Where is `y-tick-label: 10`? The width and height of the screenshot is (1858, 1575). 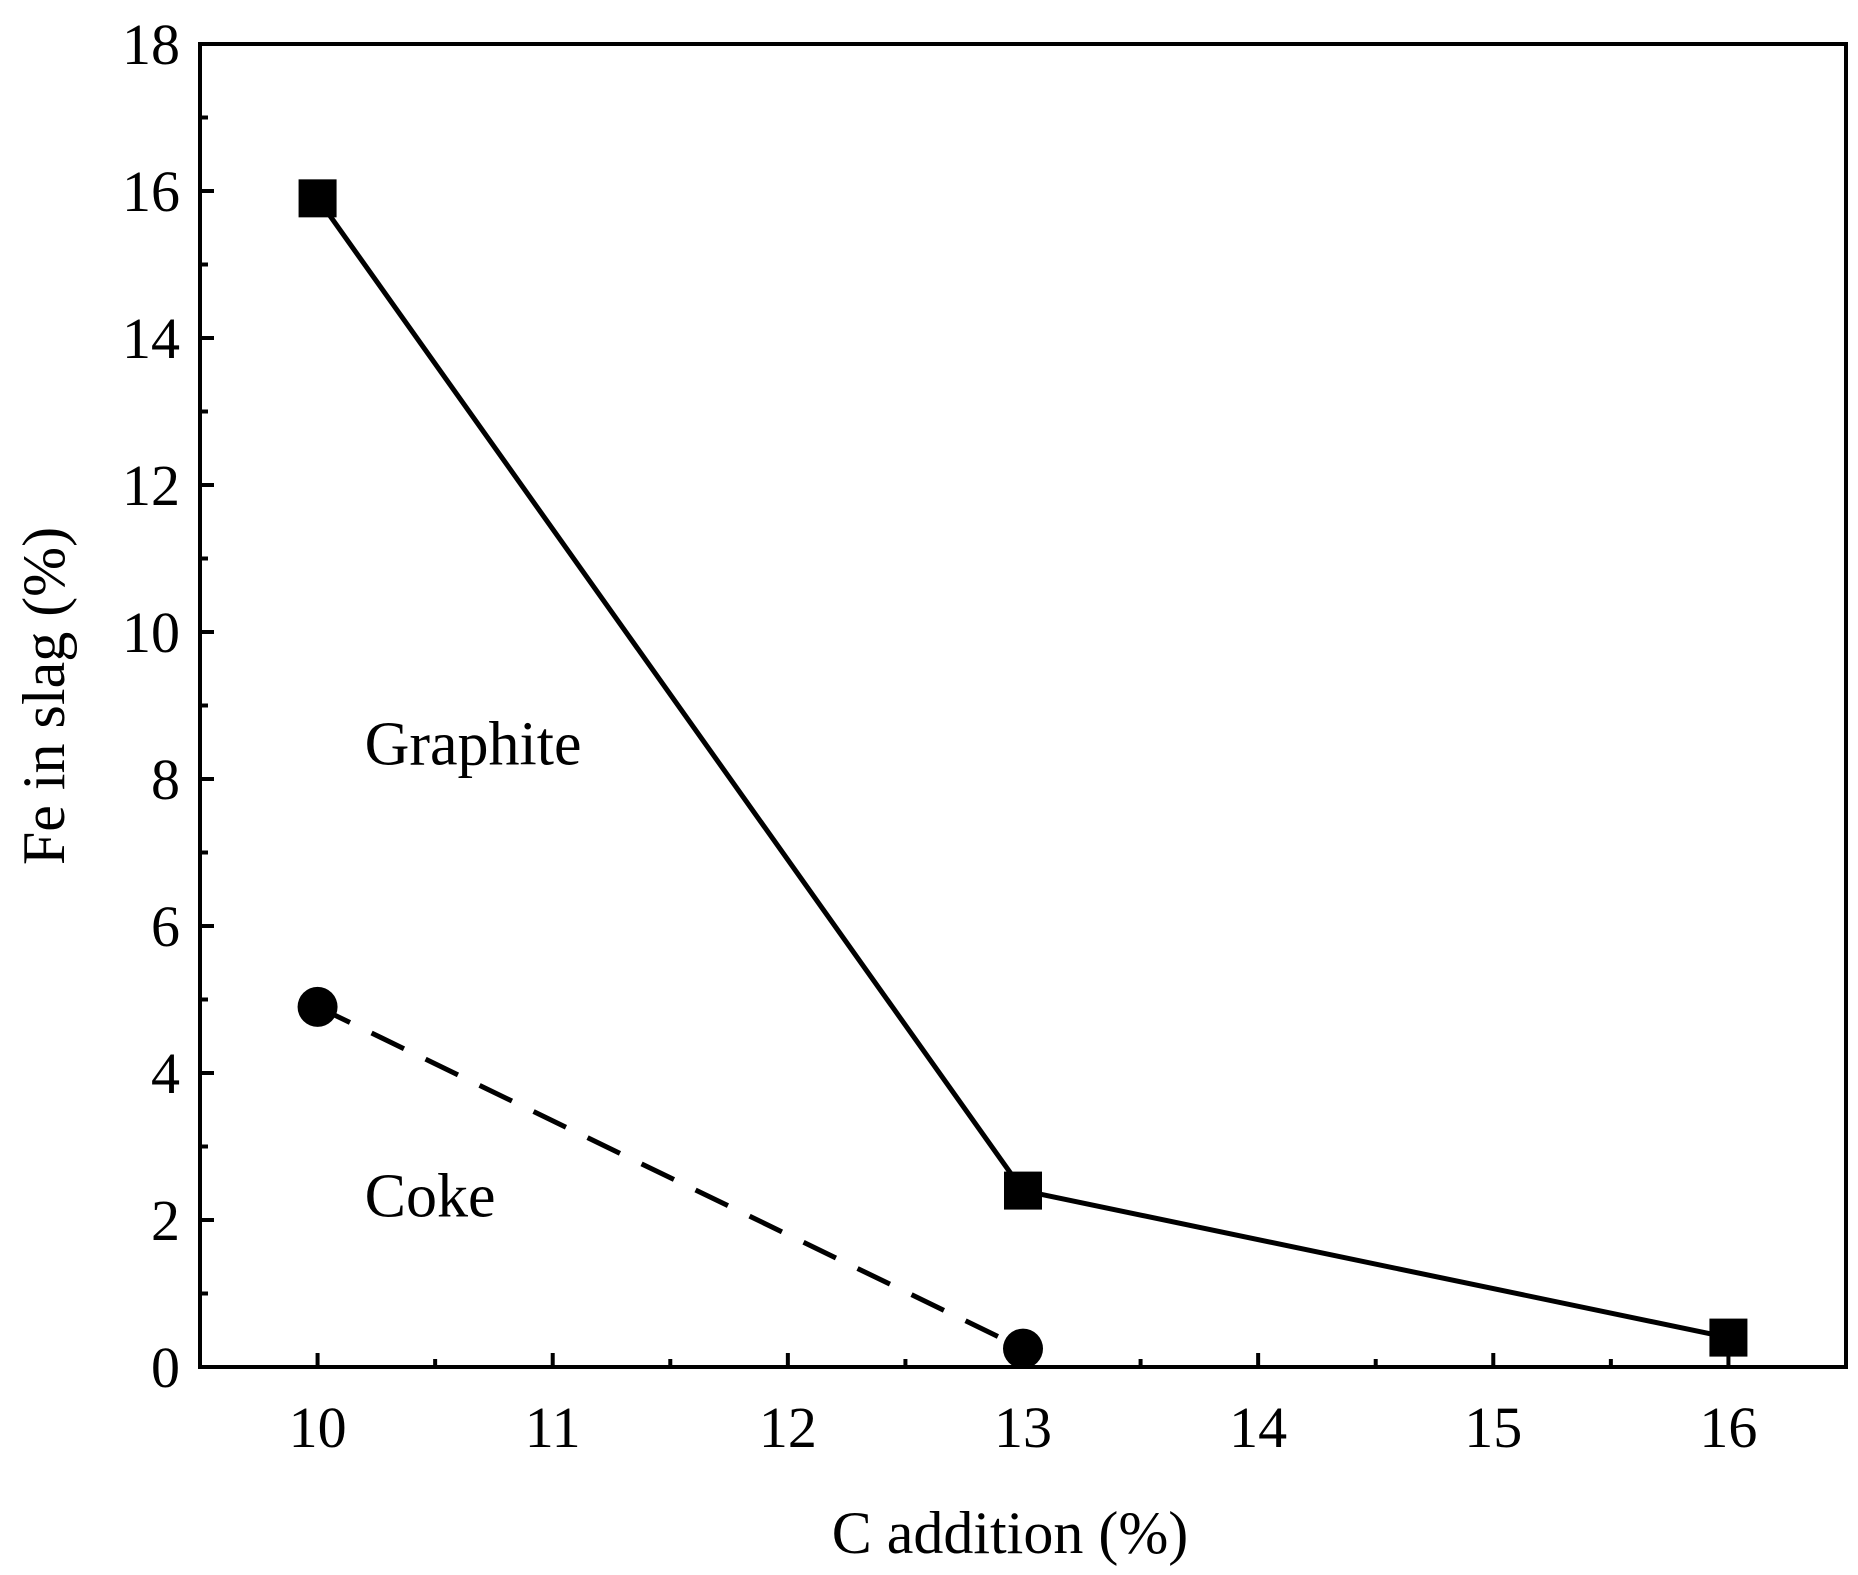
y-tick-label: 10 is located at coordinates (151, 632).